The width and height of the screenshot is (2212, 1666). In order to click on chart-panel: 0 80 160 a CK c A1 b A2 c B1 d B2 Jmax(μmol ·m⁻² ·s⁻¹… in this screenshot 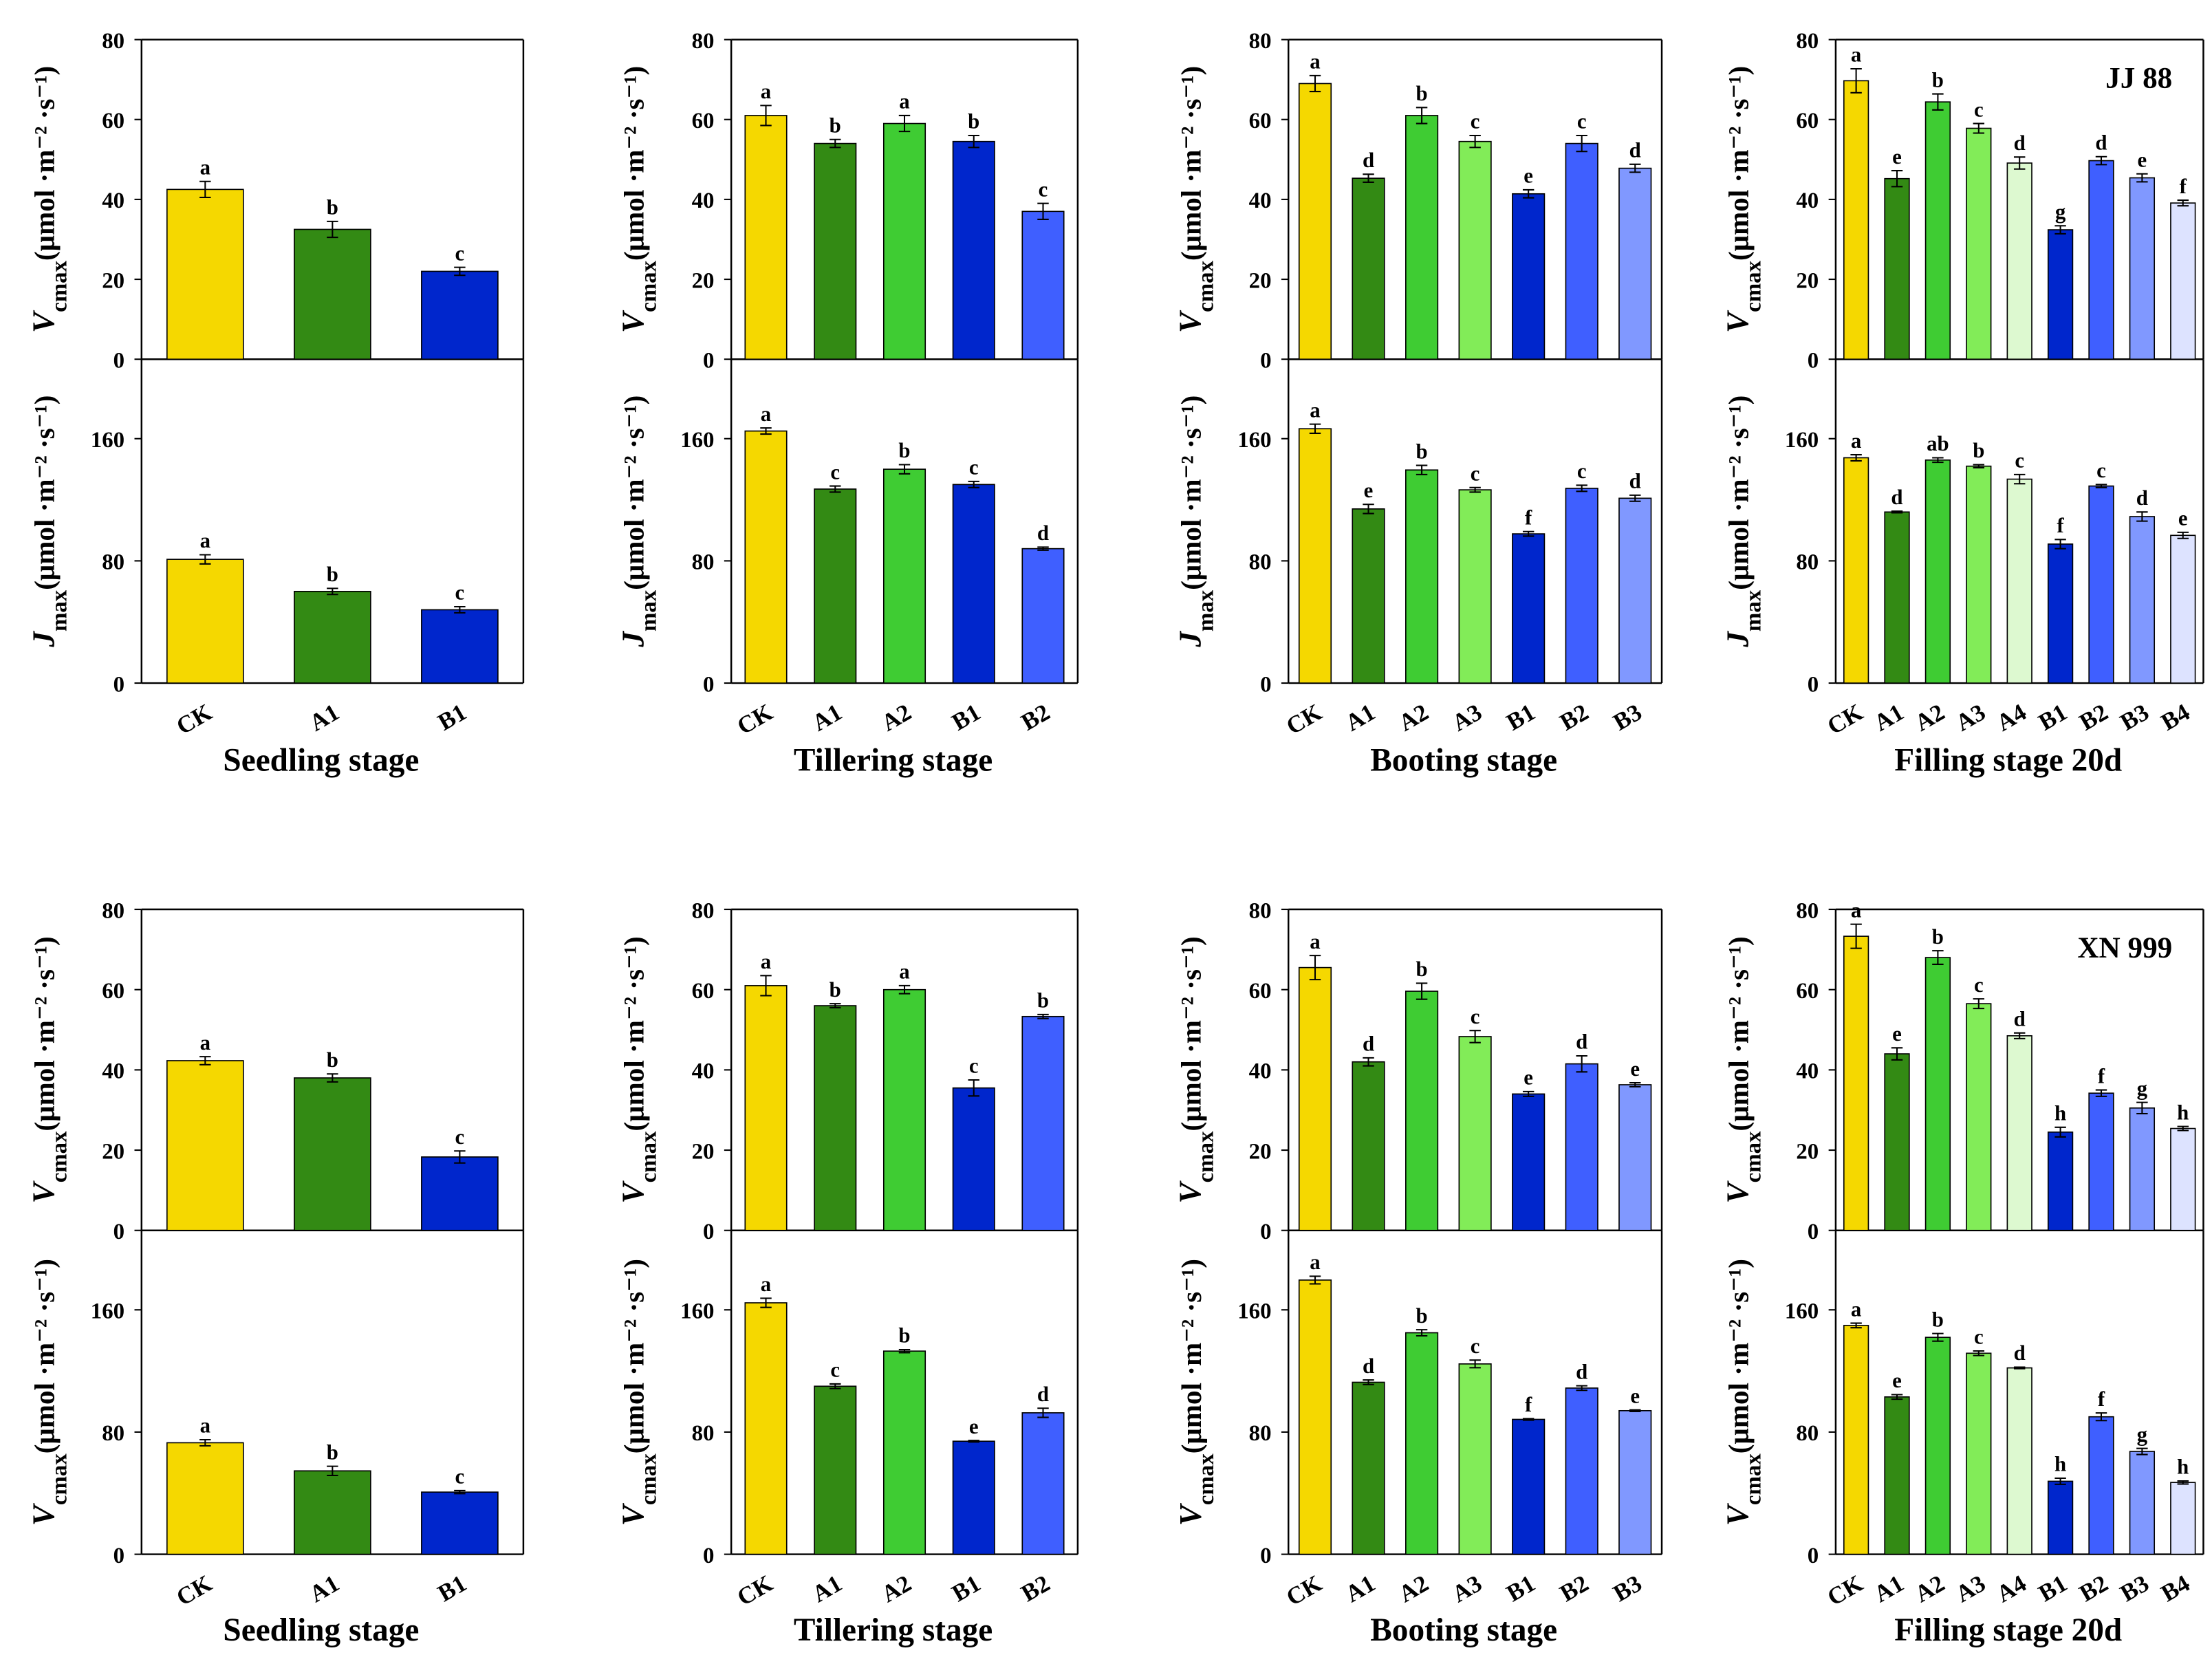, I will do `click(847, 569)`.